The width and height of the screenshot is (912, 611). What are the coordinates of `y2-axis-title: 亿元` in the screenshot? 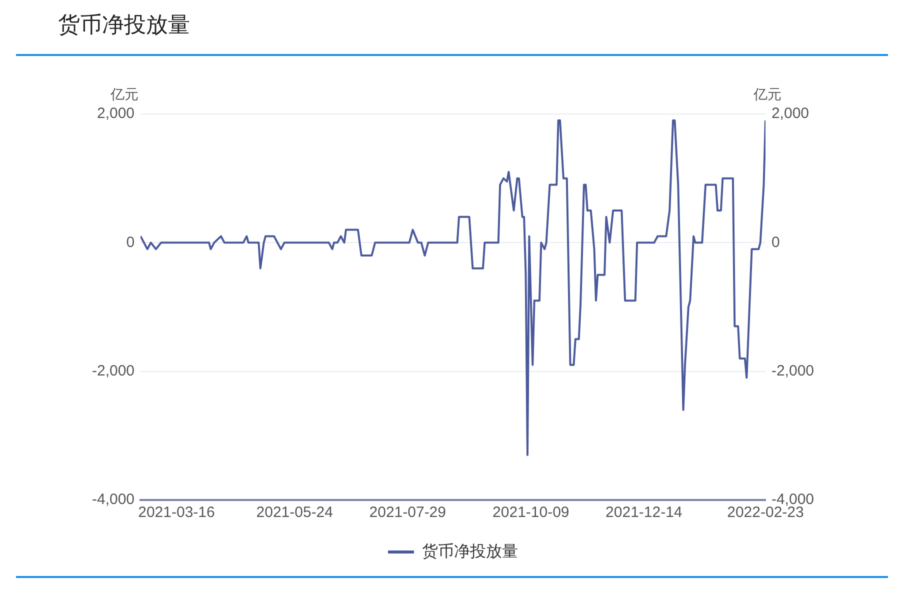 It's located at (767, 94).